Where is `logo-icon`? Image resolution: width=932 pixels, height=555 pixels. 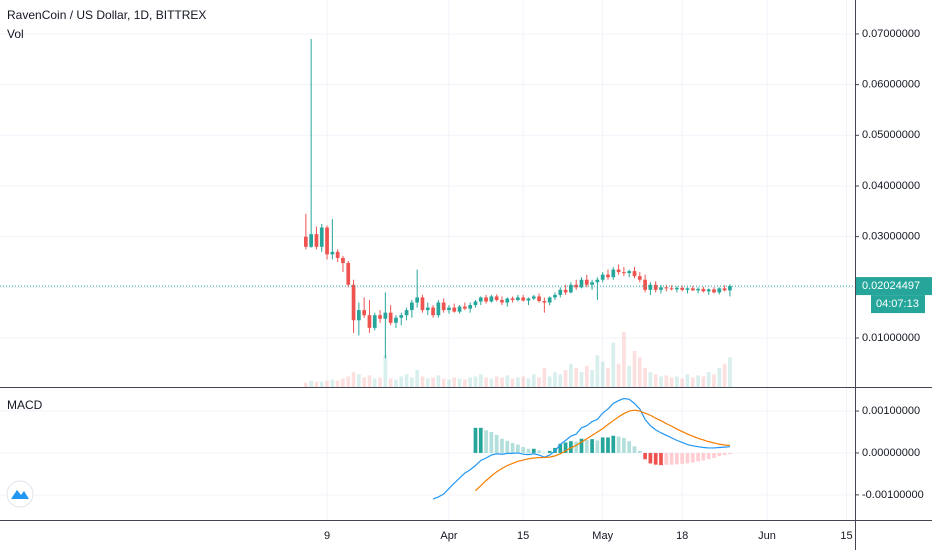
logo-icon is located at coordinates (20, 494).